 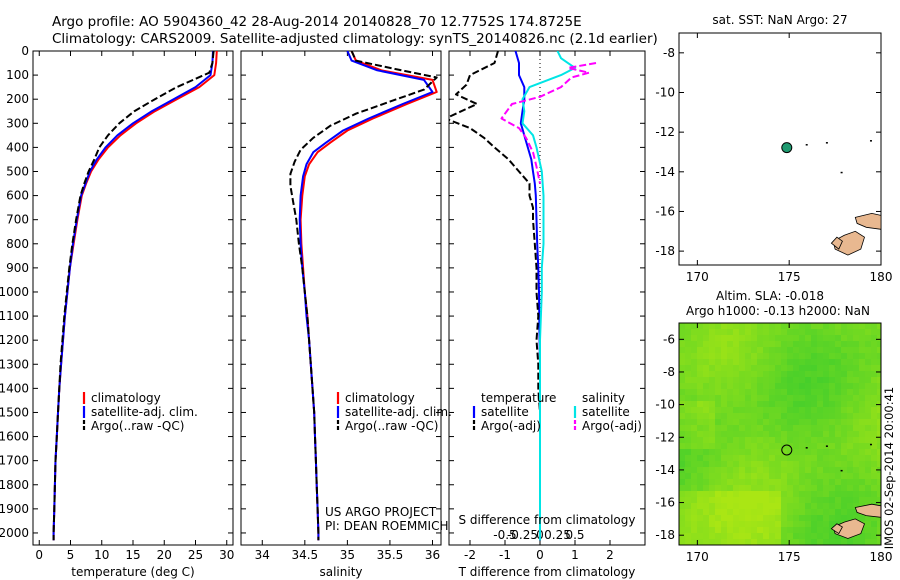 I want to click on x-tick-label: 25, so click(x=195, y=555).